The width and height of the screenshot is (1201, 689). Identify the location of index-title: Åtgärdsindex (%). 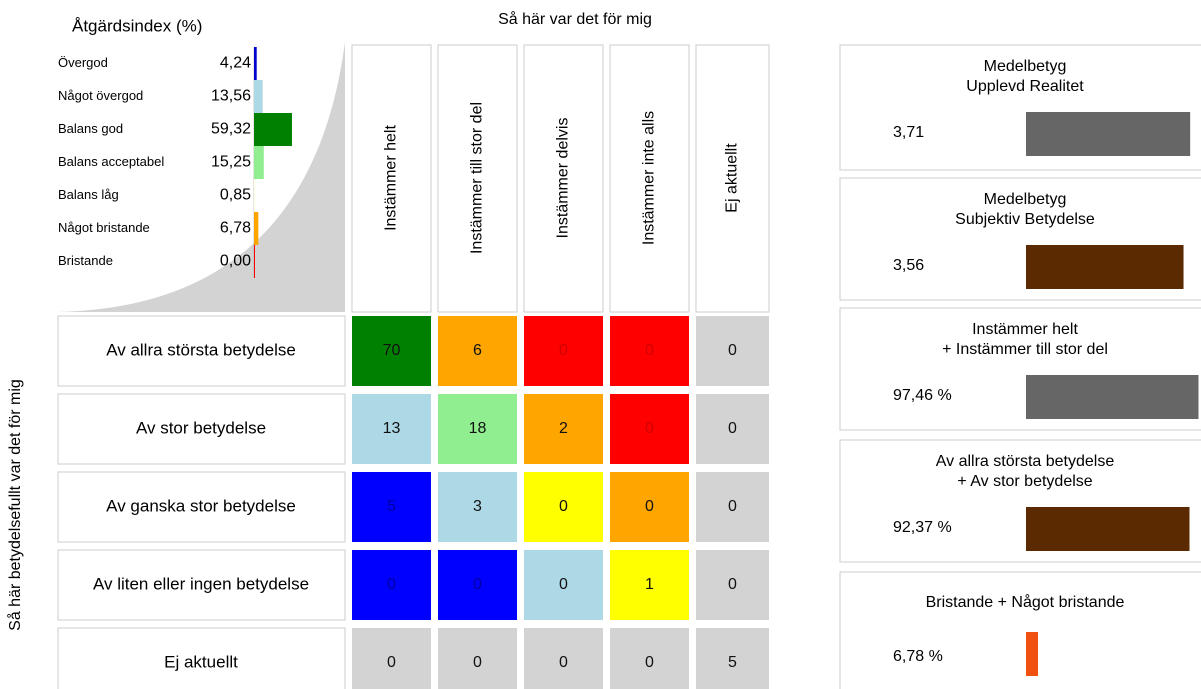
(137, 25).